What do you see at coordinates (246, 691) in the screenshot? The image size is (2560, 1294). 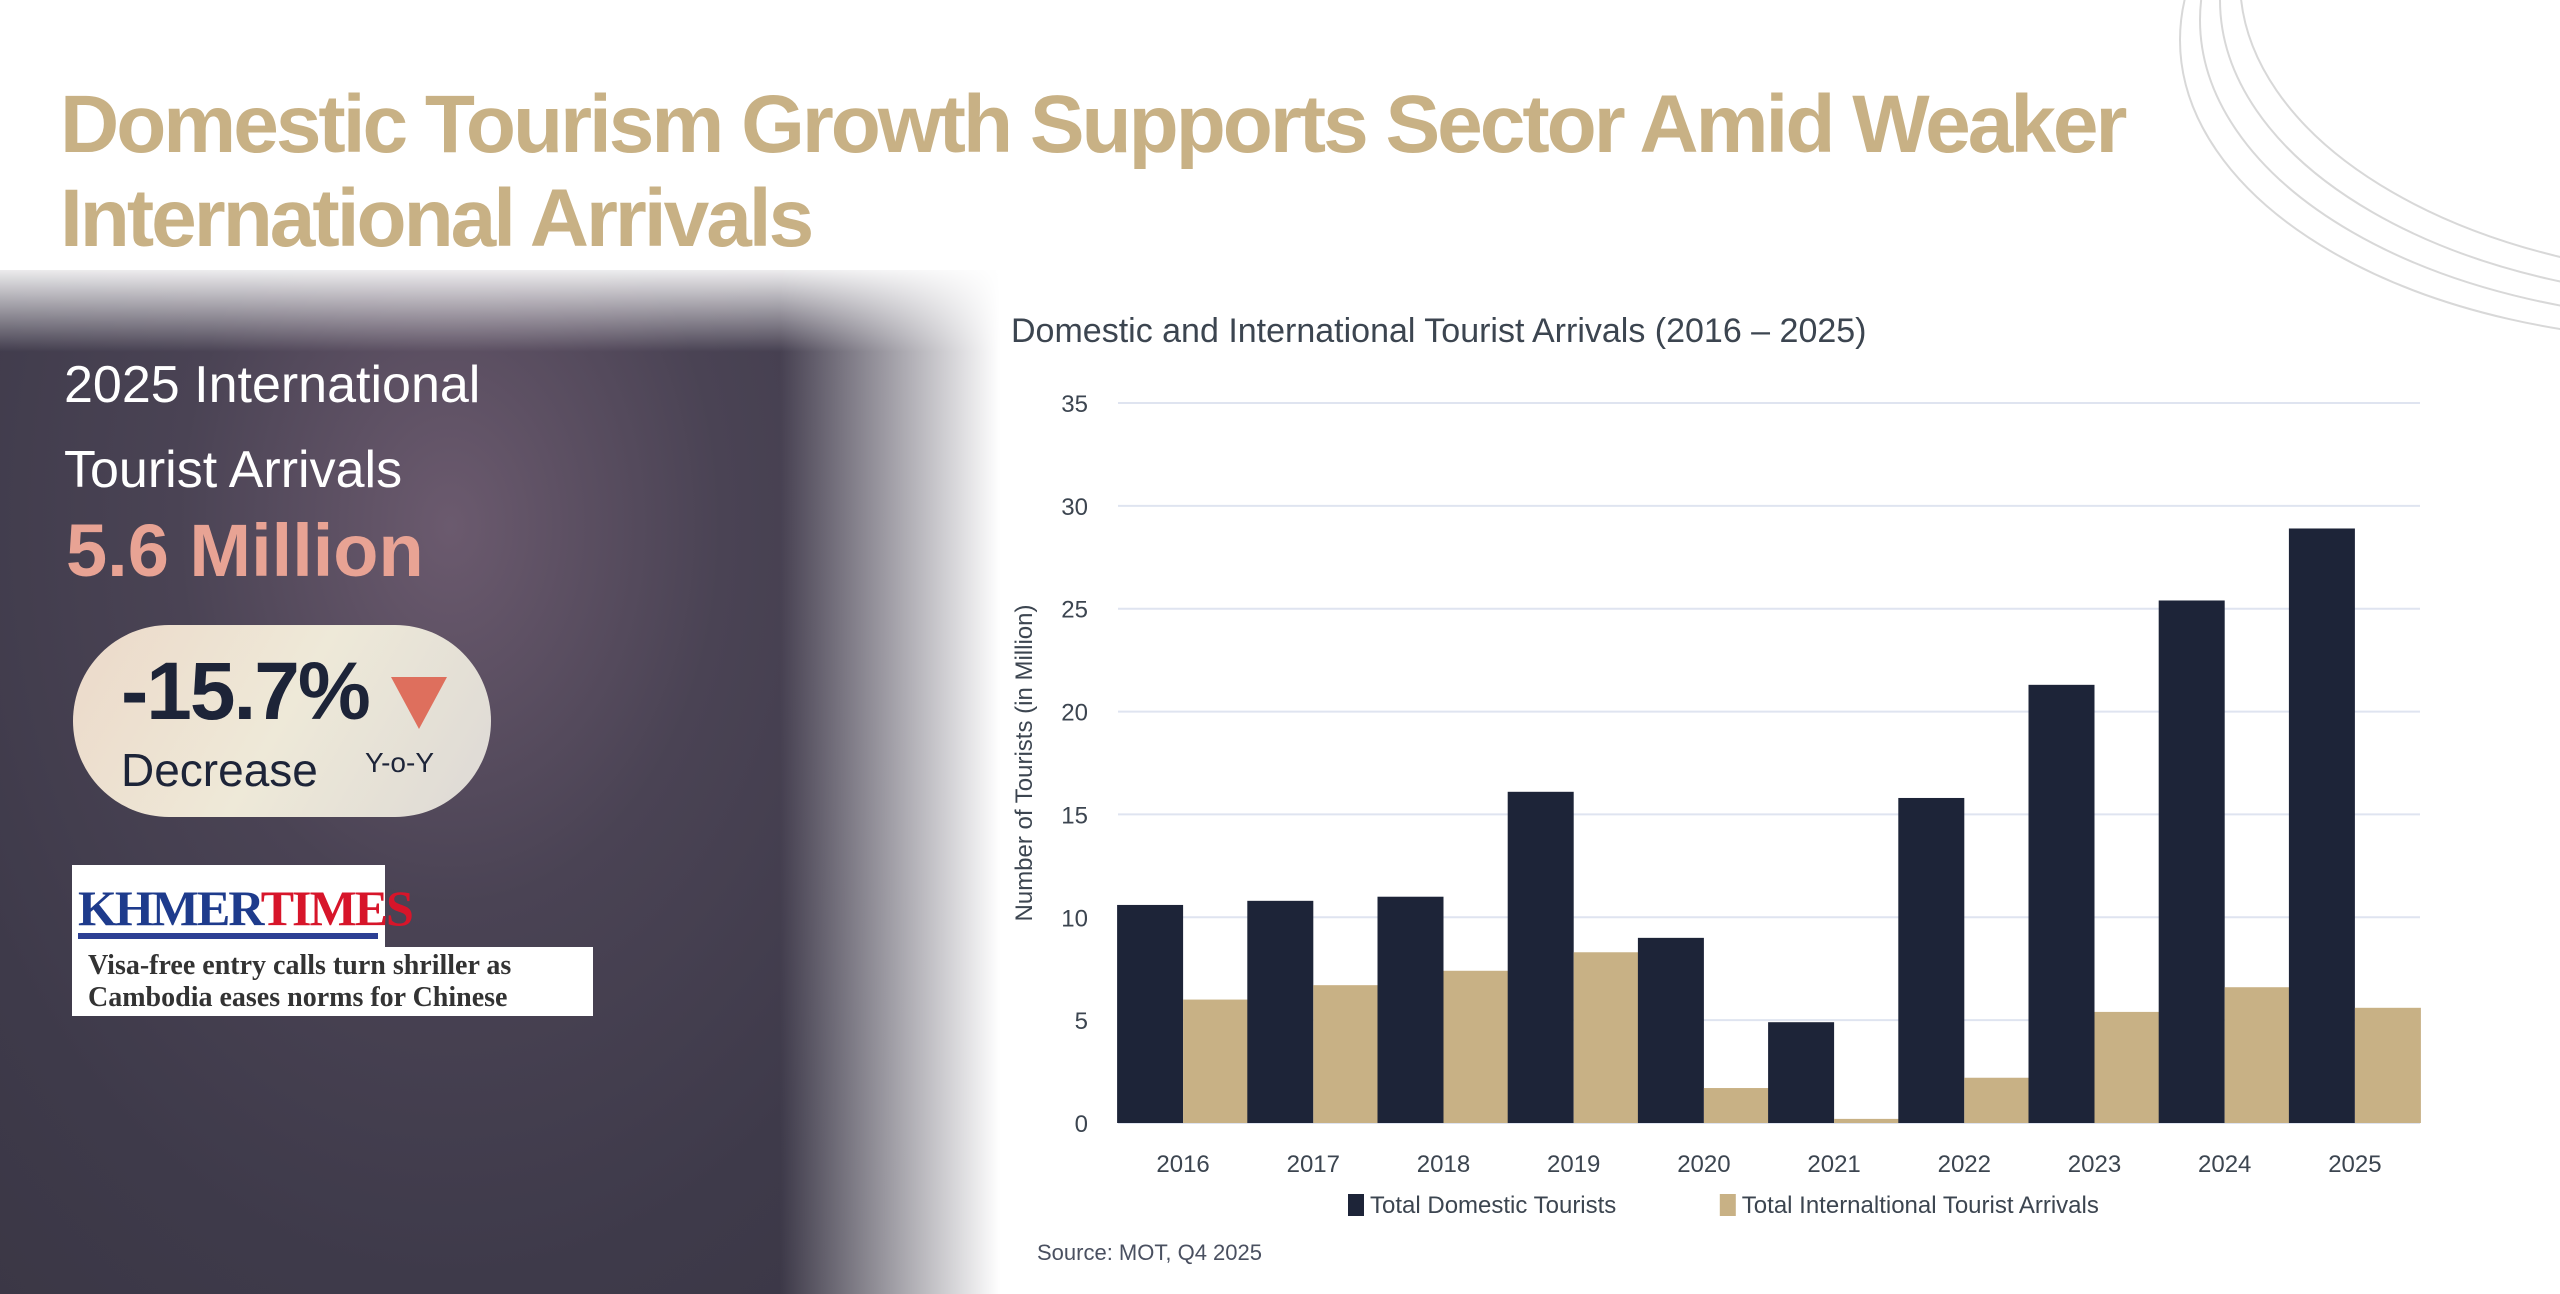 I see `change-value: -15.7%` at bounding box center [246, 691].